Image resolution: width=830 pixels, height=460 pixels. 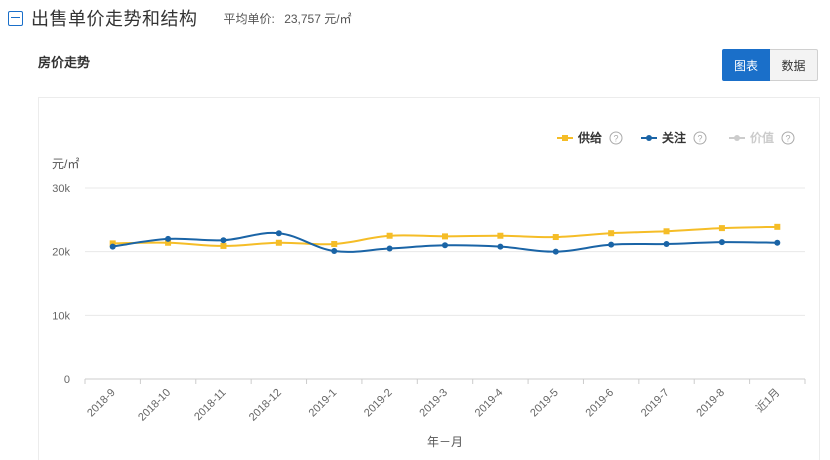 I want to click on collapse-minus-icon, so click(x=15, y=18).